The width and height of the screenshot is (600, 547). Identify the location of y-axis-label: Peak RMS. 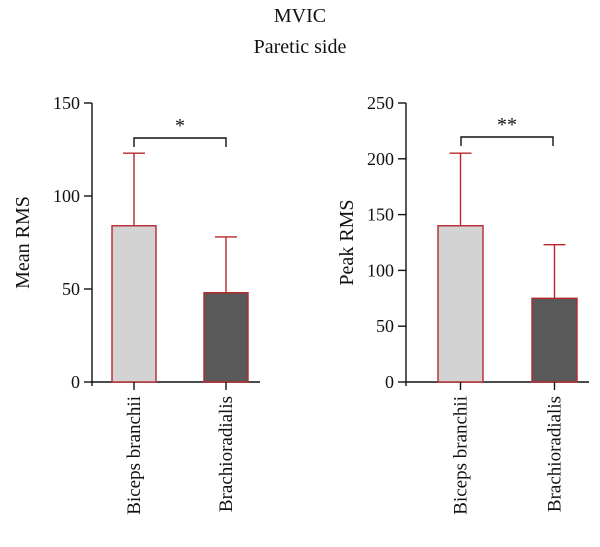
(347, 242).